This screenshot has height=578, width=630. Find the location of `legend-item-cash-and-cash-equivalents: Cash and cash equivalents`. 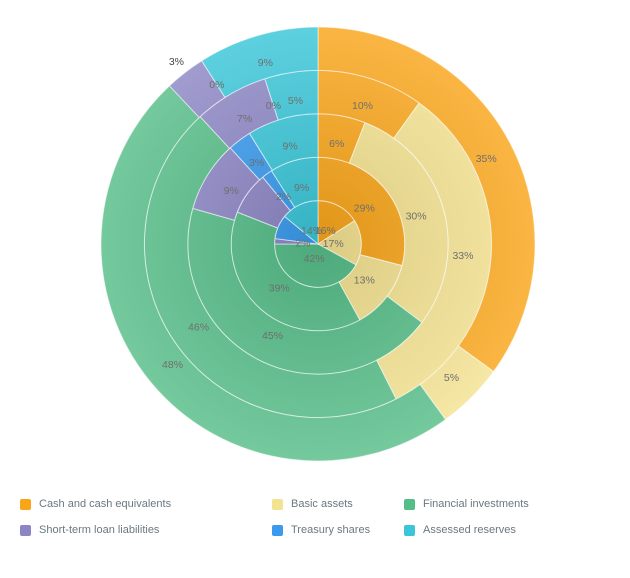

legend-item-cash-and-cash-equivalents: Cash and cash equivalents is located at coordinates (95, 504).